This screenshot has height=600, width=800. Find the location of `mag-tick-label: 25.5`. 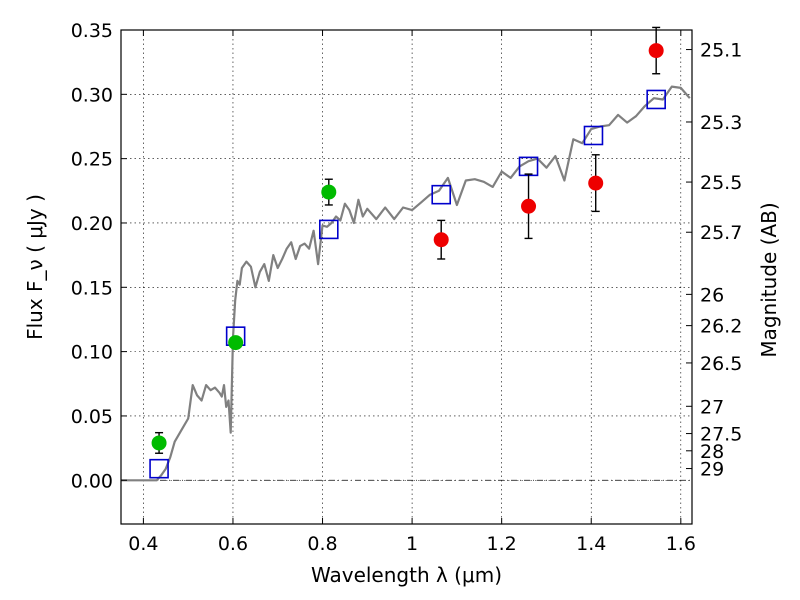

mag-tick-label: 25.5 is located at coordinates (721, 183).